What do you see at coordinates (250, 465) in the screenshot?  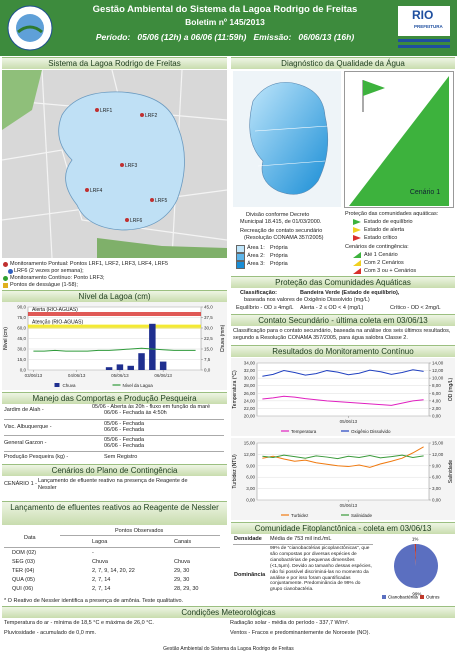 I see `y-tick-label: 9,00` at bounding box center [250, 465].